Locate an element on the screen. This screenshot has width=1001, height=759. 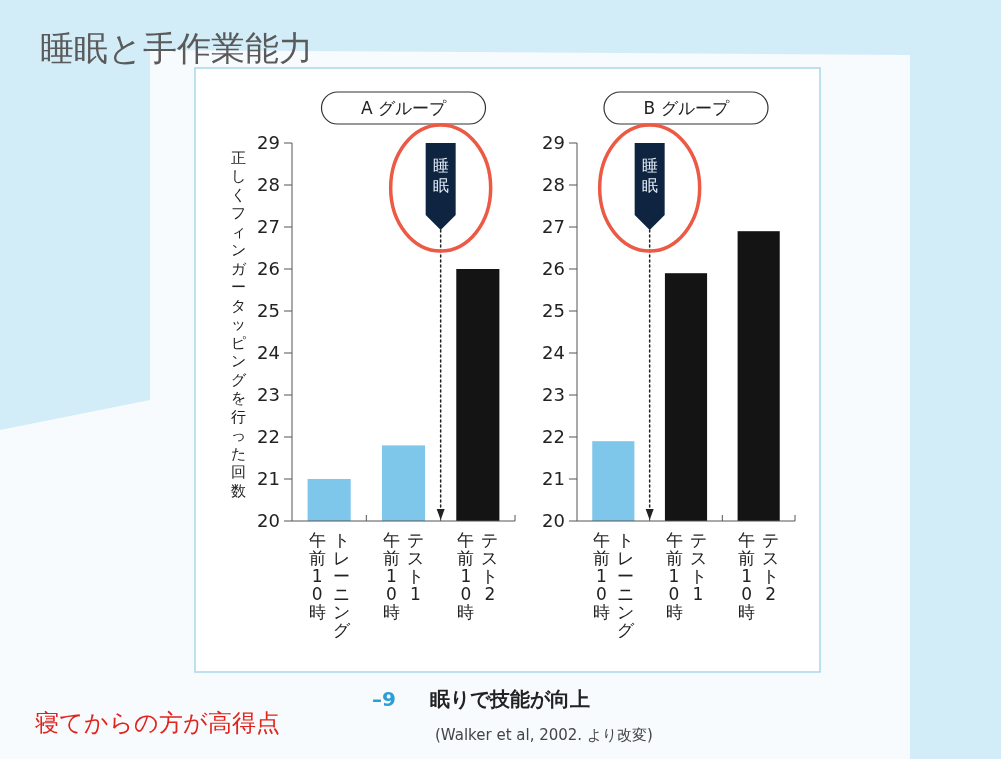
text: 寝てからの方が高得点 is located at coordinates (157, 723).